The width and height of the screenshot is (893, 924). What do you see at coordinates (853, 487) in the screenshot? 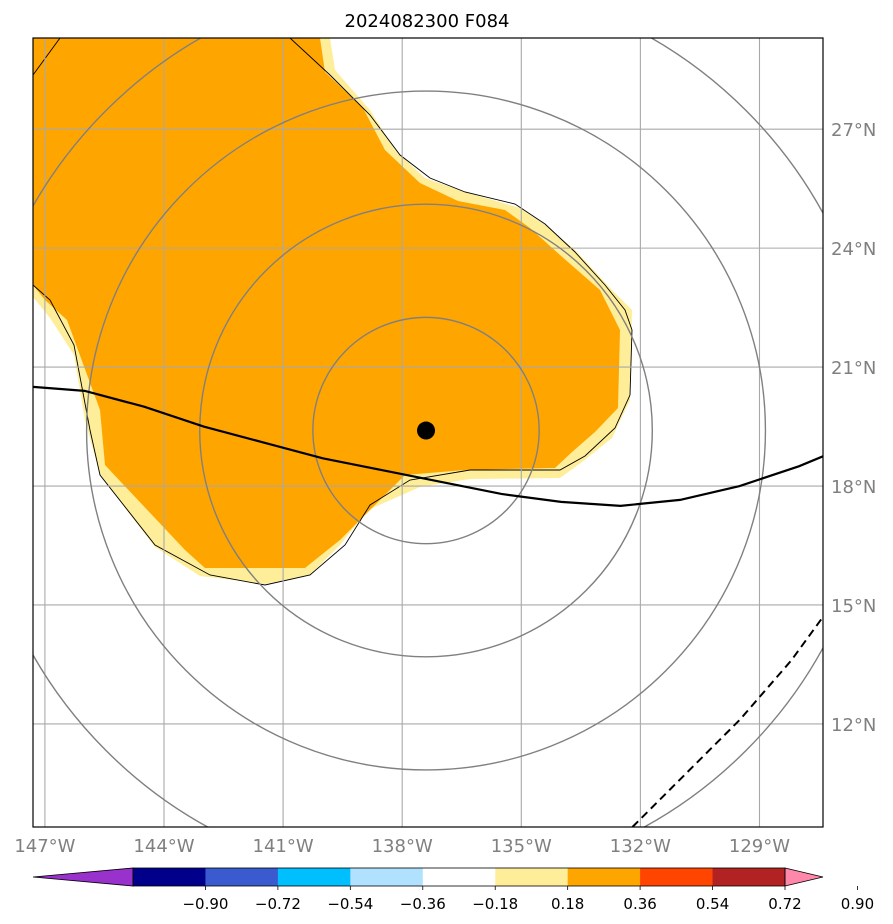
I see `y-tick-label: 18°N` at bounding box center [853, 487].